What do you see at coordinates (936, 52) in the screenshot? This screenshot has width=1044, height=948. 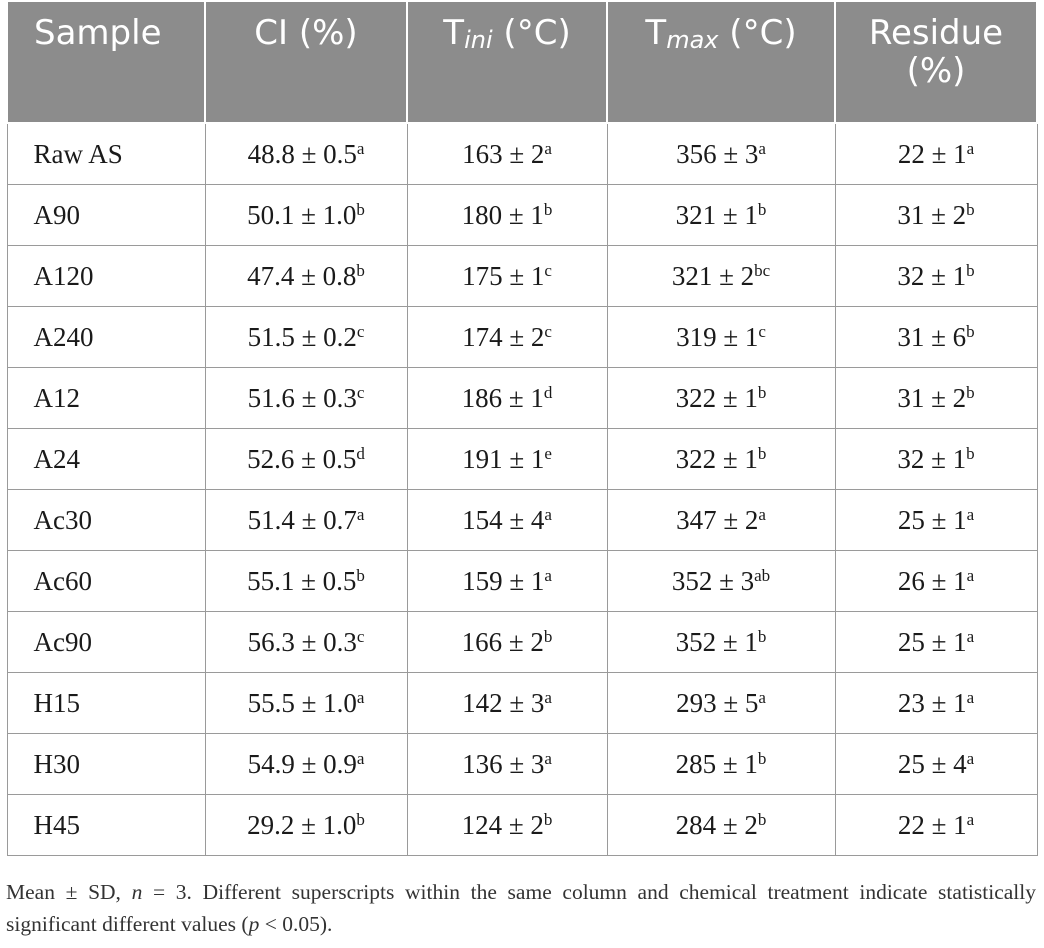 I see `header-residue-label: Residue (%)` at bounding box center [936, 52].